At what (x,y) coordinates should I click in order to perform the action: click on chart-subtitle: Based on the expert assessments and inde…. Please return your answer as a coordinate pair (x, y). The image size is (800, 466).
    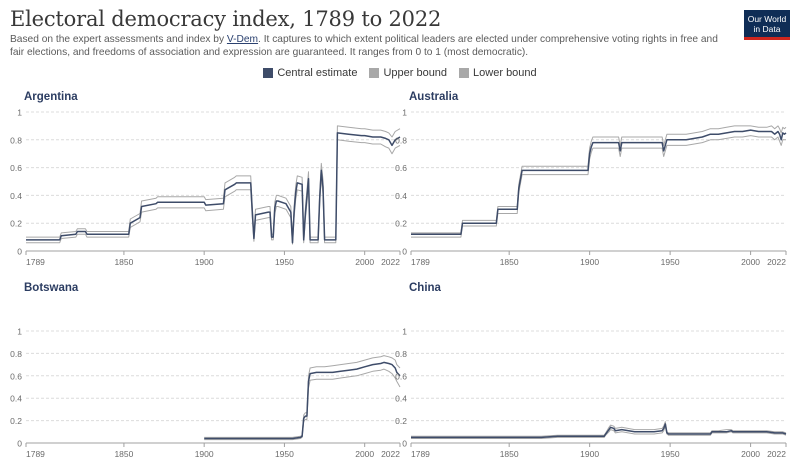
    Looking at the image, I should click on (370, 46).